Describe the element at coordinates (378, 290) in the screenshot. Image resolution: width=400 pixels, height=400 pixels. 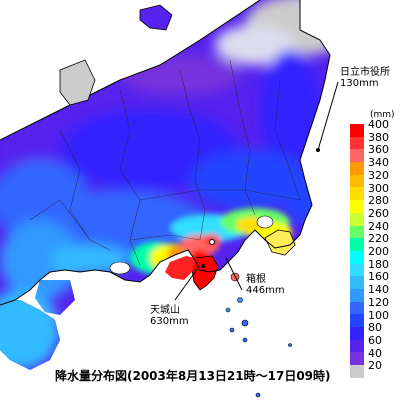
I see `legend-tick-label: 140` at that location.